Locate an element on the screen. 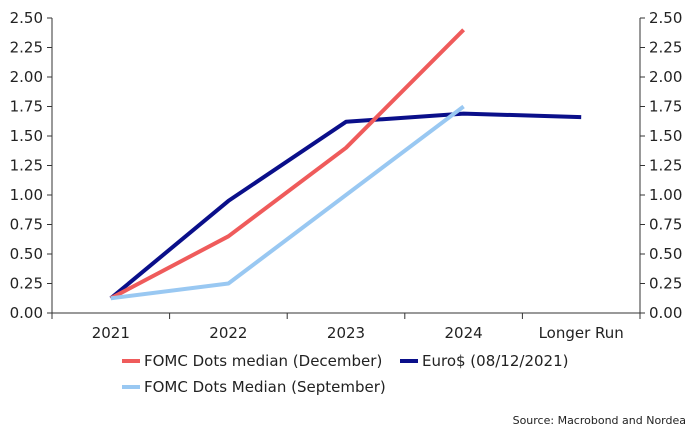 The width and height of the screenshot is (696, 440). y-tick-label-right-0: 0.00 is located at coordinates (665, 313).